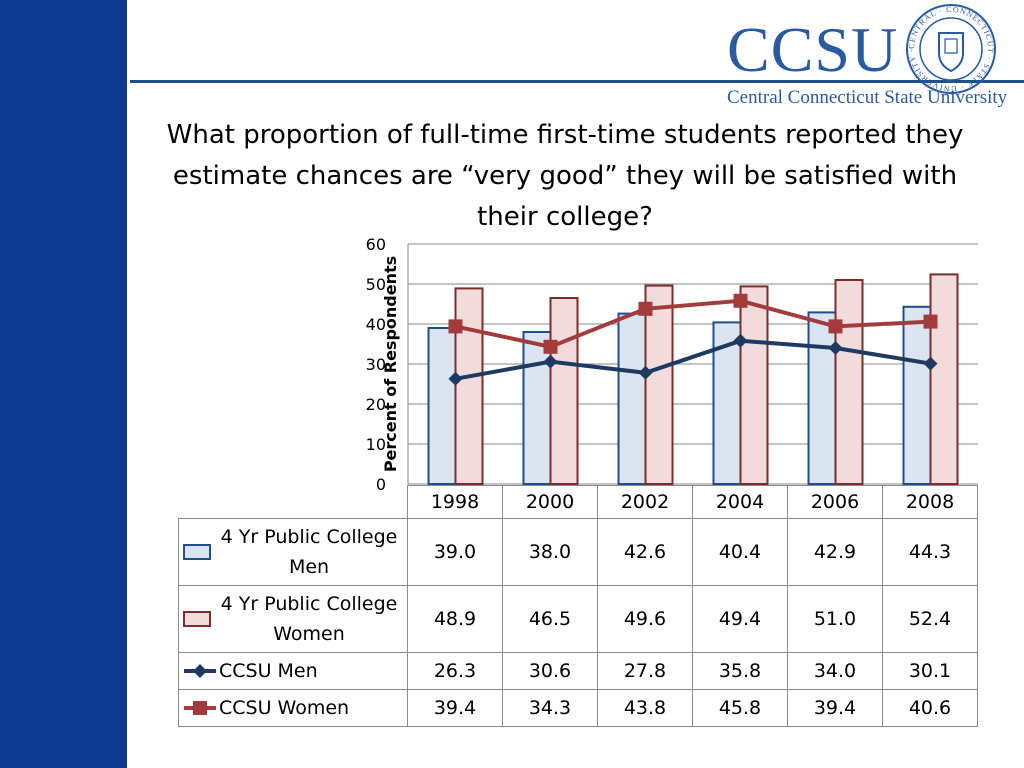 The image size is (1024, 768). I want to click on x-category-label: 2006, so click(835, 502).